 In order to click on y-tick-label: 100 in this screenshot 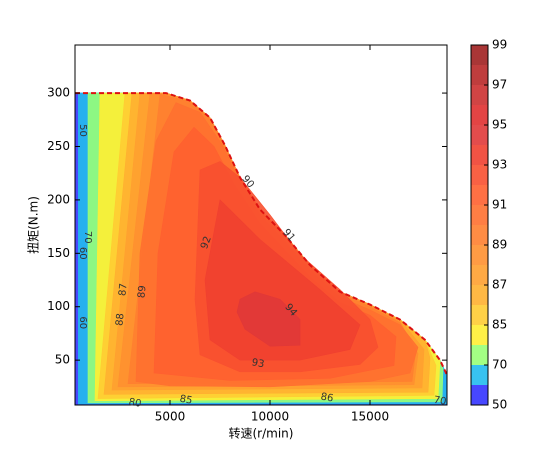, I will do `click(58, 306)`.